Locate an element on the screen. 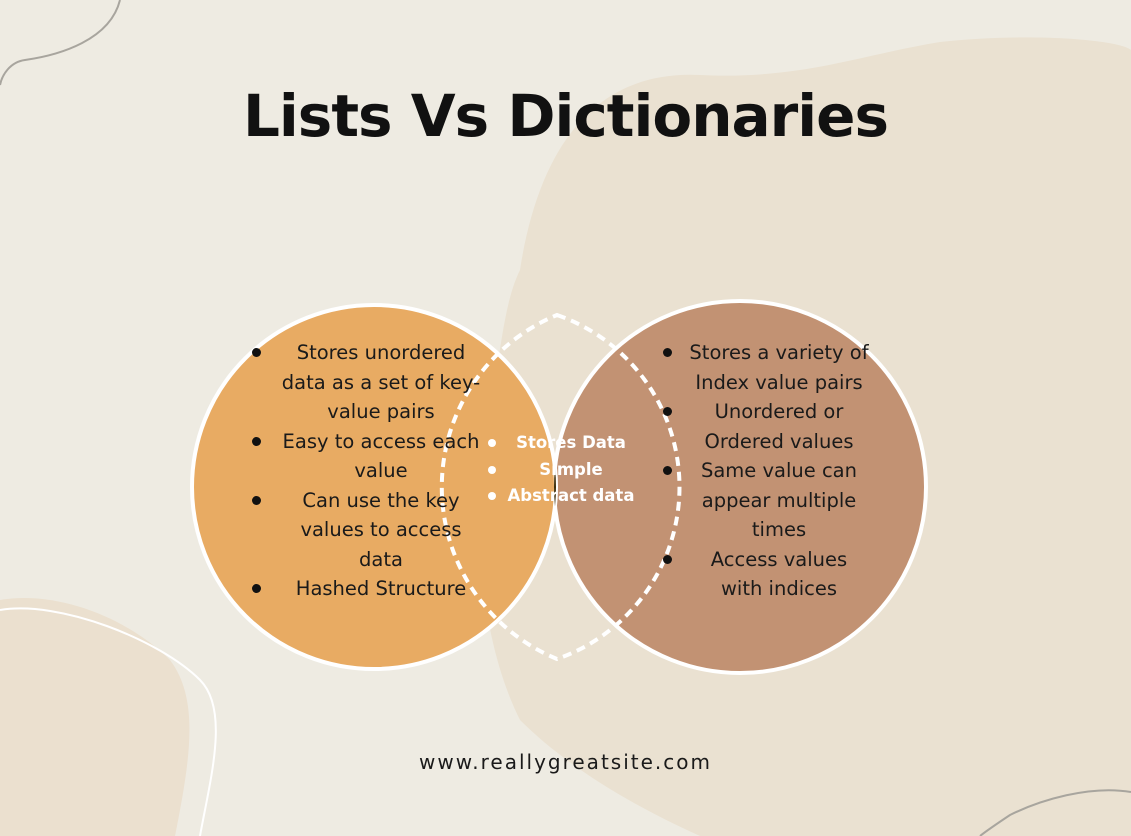 This screenshot has width=1131, height=836. list-item: Abstract data is located at coordinates (560, 496).